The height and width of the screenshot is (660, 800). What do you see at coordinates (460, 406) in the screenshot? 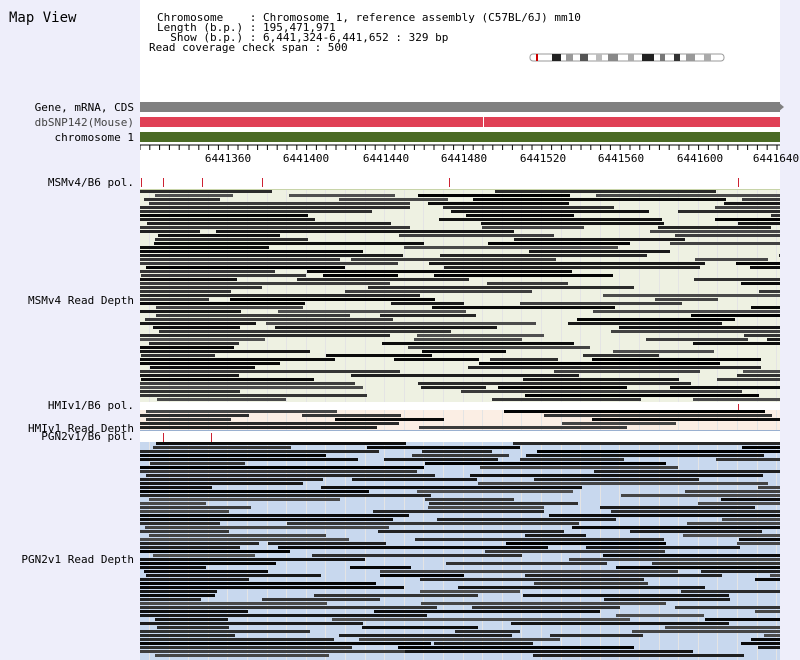
I see `hmi-polymorphism-track` at bounding box center [460, 406].